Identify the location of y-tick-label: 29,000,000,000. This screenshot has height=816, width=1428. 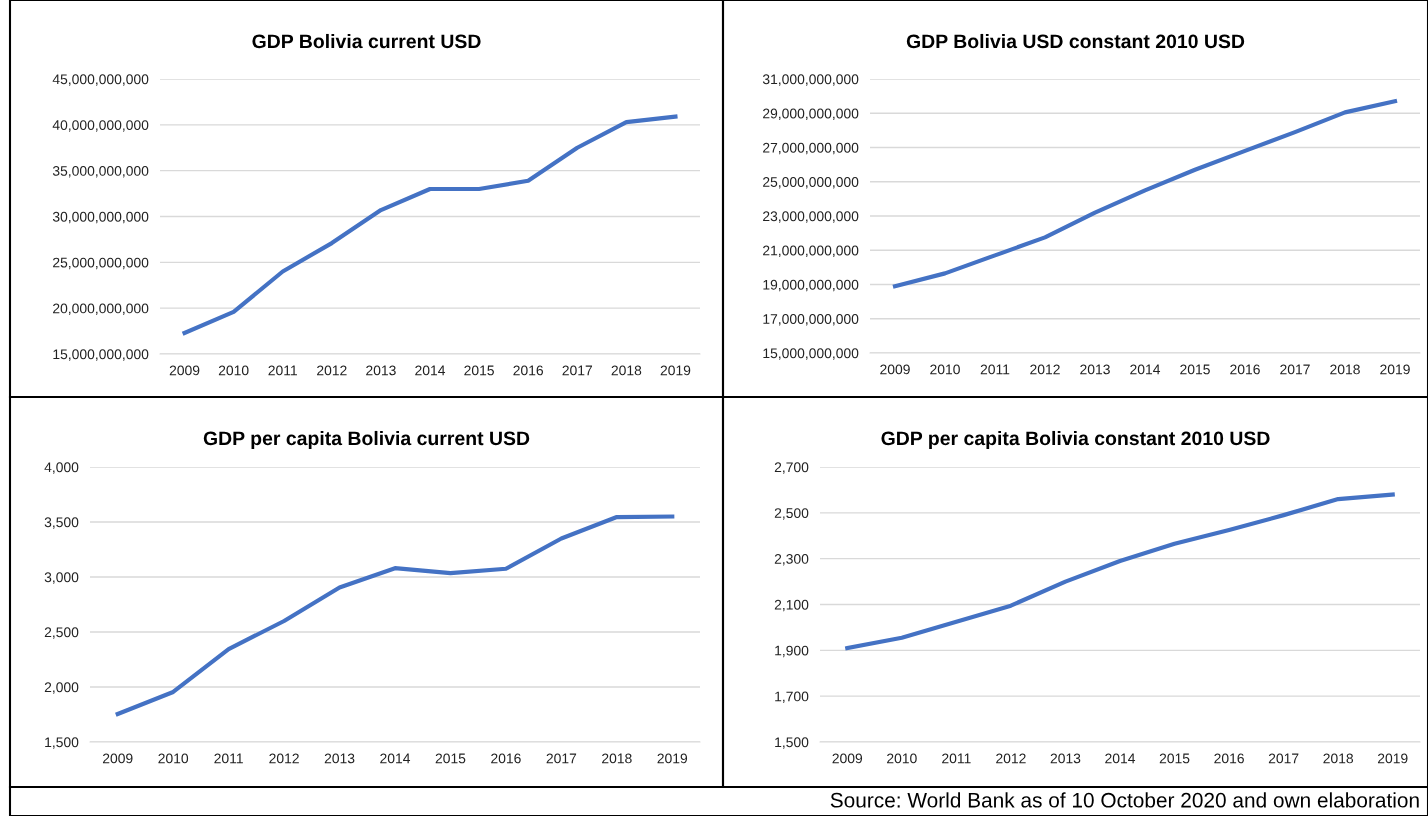
(811, 114).